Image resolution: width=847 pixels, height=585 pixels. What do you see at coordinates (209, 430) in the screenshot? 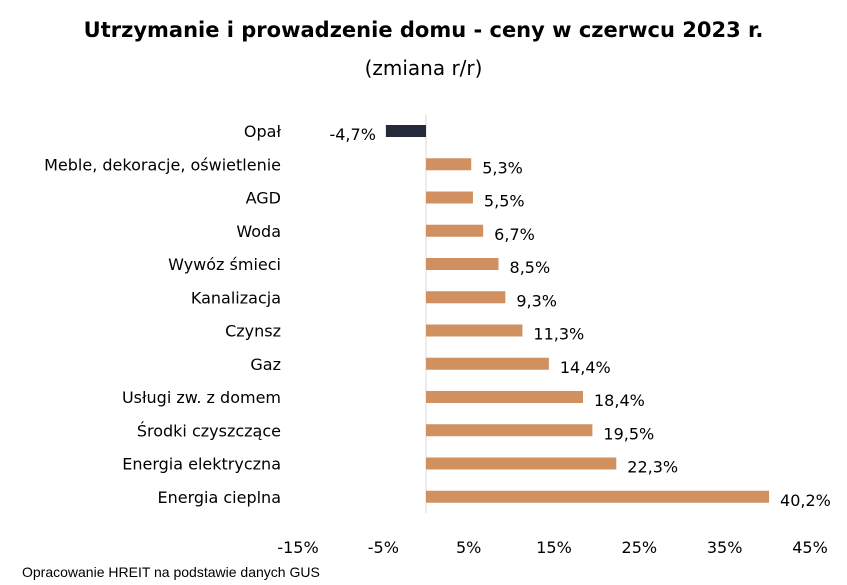
I see `category-label: Środki czyszczące` at bounding box center [209, 430].